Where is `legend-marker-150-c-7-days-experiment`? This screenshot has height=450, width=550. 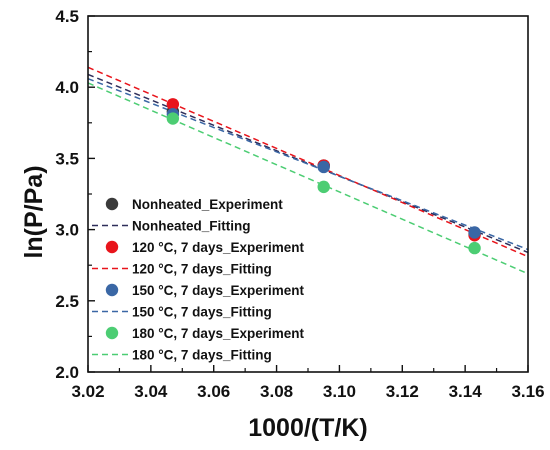
legend-marker-150-c-7-days-experiment is located at coordinates (112, 290).